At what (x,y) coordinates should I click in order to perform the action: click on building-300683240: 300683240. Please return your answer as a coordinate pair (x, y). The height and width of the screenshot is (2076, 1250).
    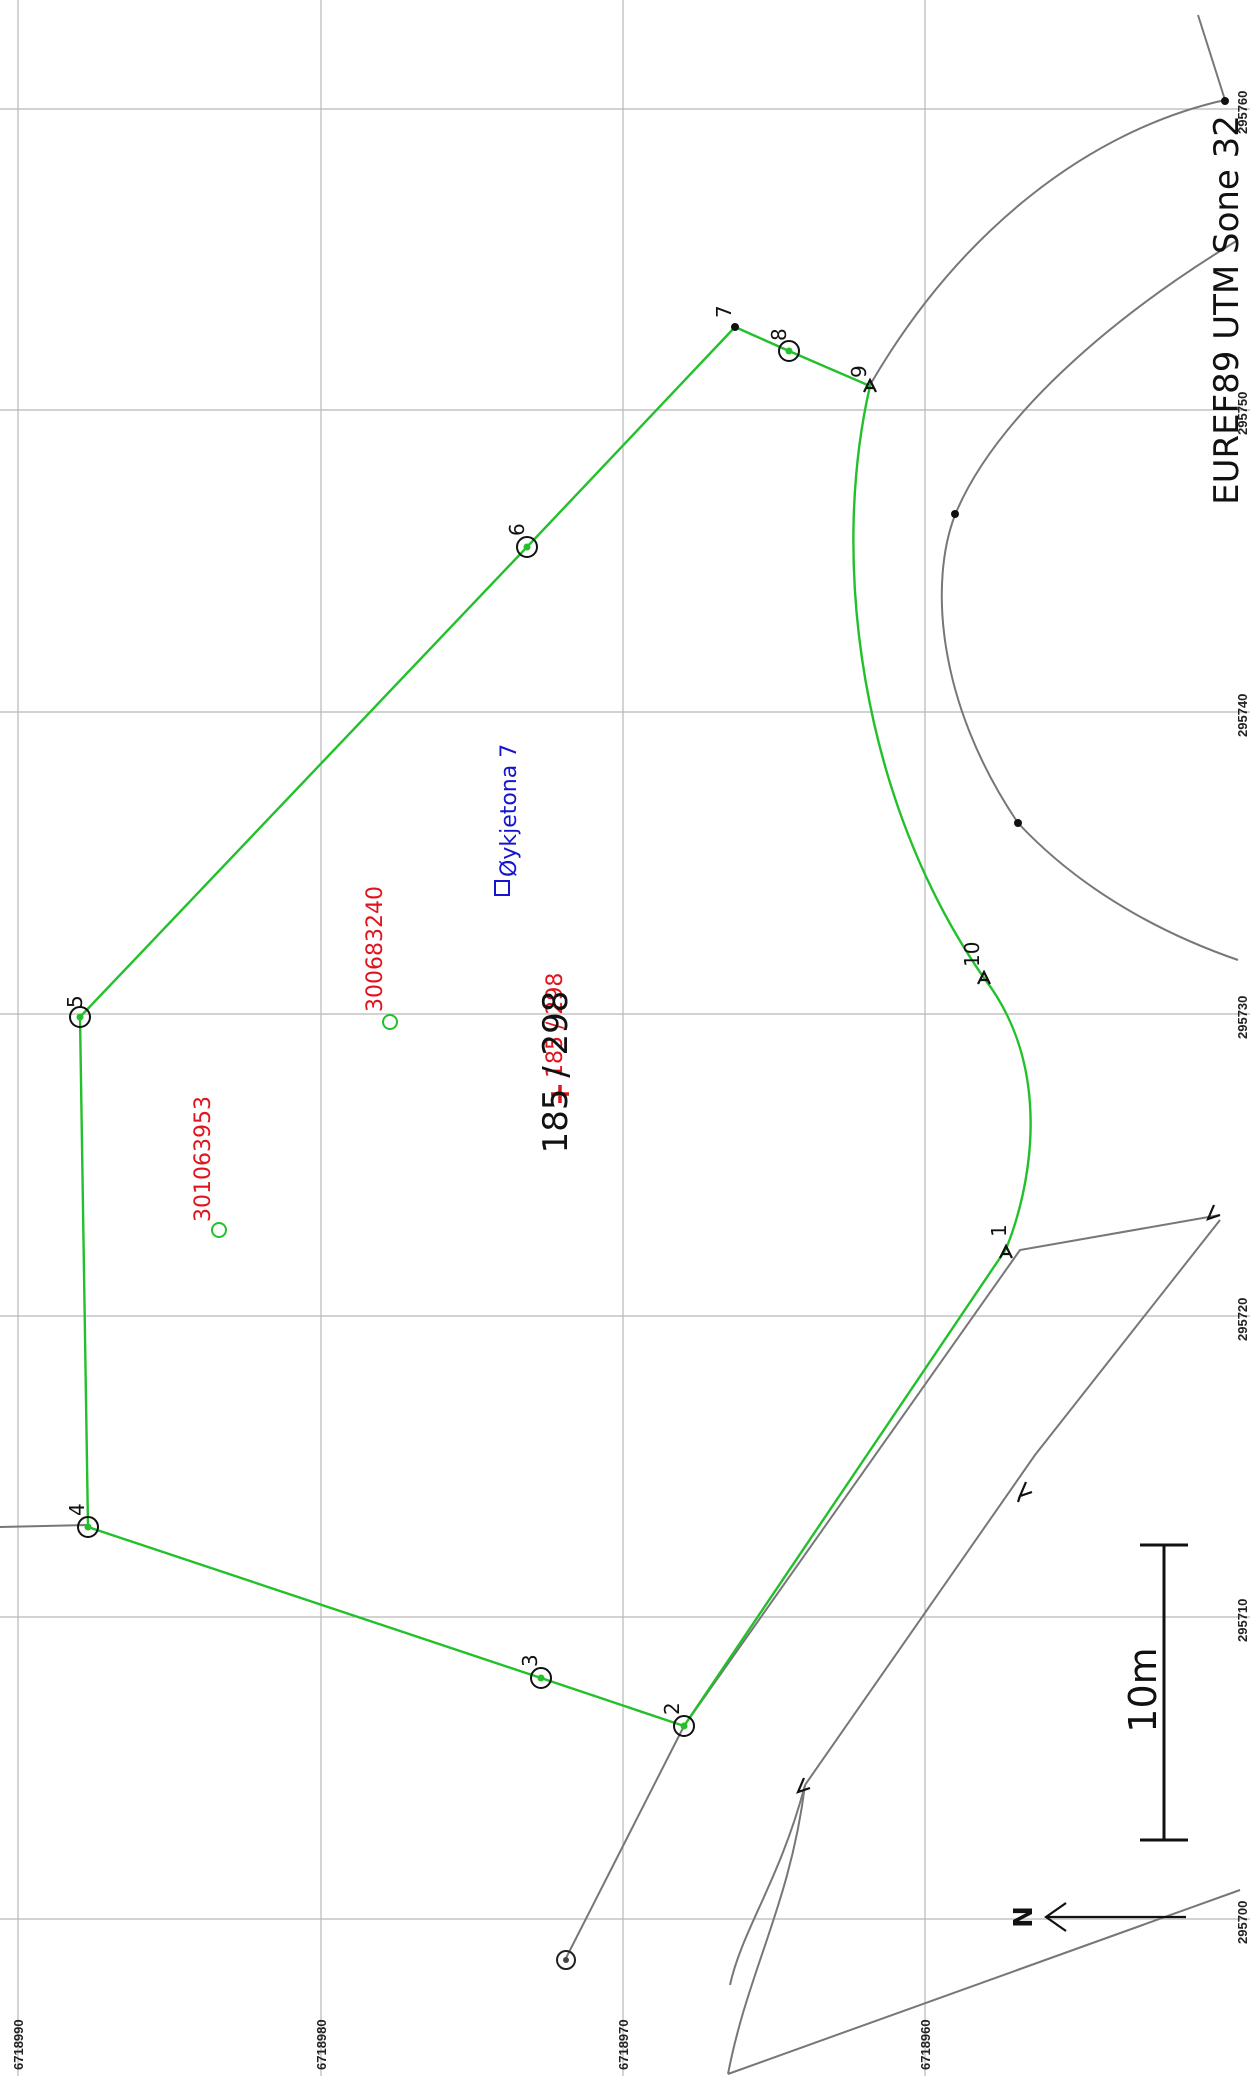
    Looking at the image, I should click on (380, 958).